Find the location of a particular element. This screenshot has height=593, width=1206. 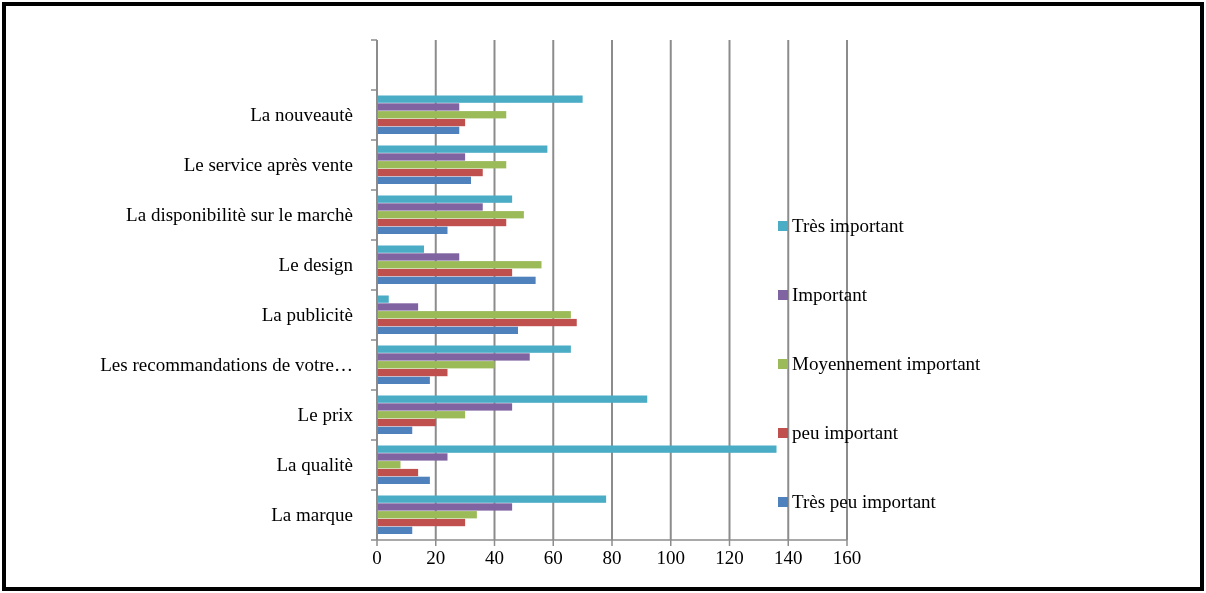

legend-label: Moyennement important is located at coordinates (887, 363).